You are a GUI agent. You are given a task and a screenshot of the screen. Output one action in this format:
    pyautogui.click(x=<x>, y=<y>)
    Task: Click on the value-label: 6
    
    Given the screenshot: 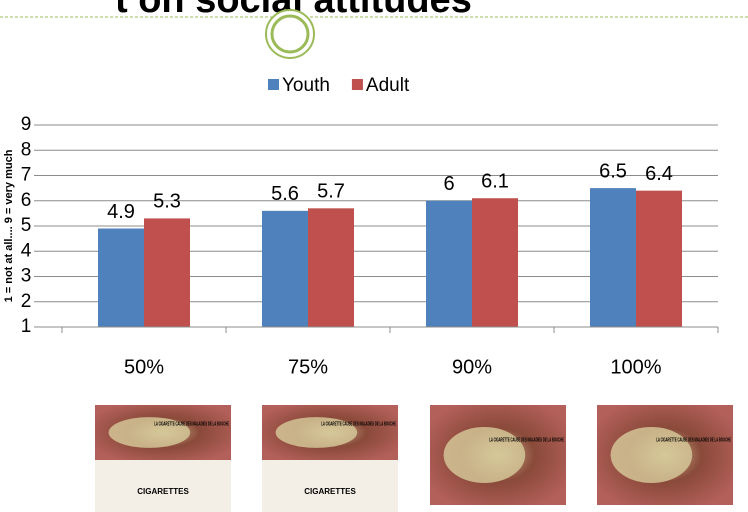 What is the action you would take?
    pyautogui.click(x=448, y=184)
    